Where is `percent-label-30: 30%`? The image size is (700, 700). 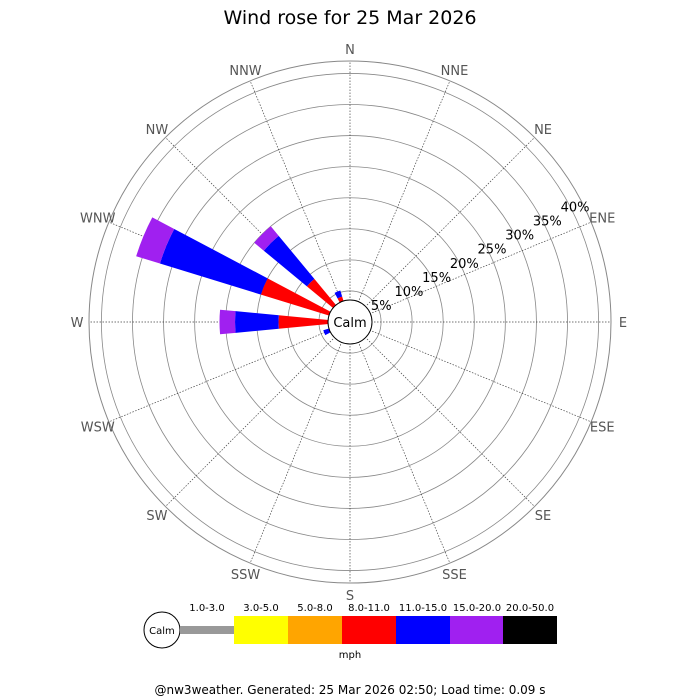
percent-label-30: 30% is located at coordinates (519, 236).